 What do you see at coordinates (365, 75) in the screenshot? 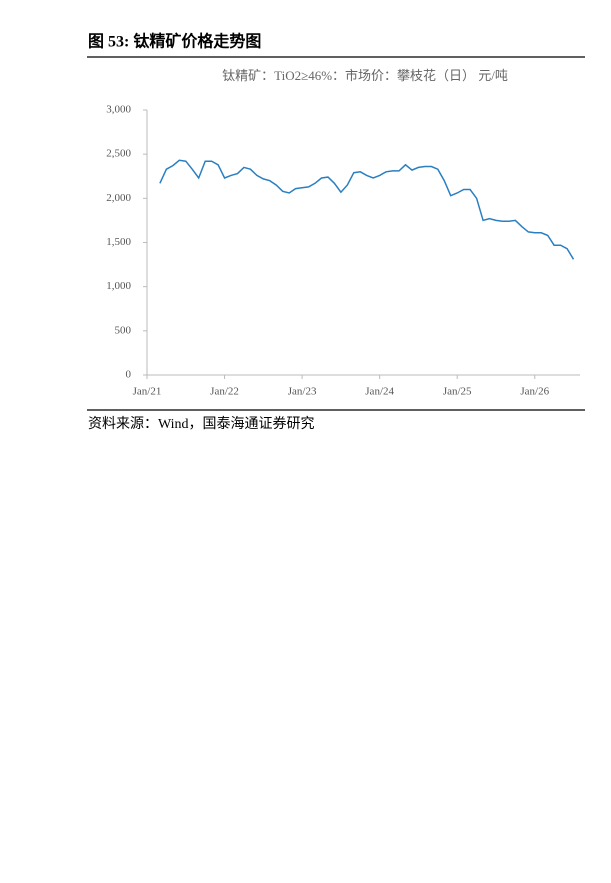
I see `chart-subtitle: 钛精矿：TiO2≥46%：市场价：攀枝花（日） 元/吨` at bounding box center [365, 75].